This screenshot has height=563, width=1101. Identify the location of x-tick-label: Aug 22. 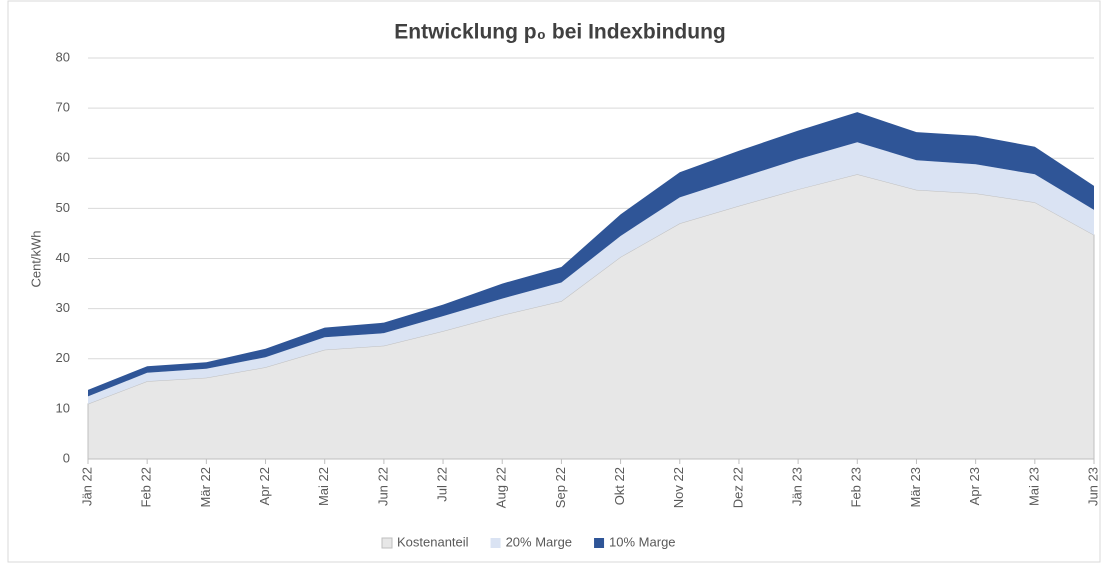
(501, 487).